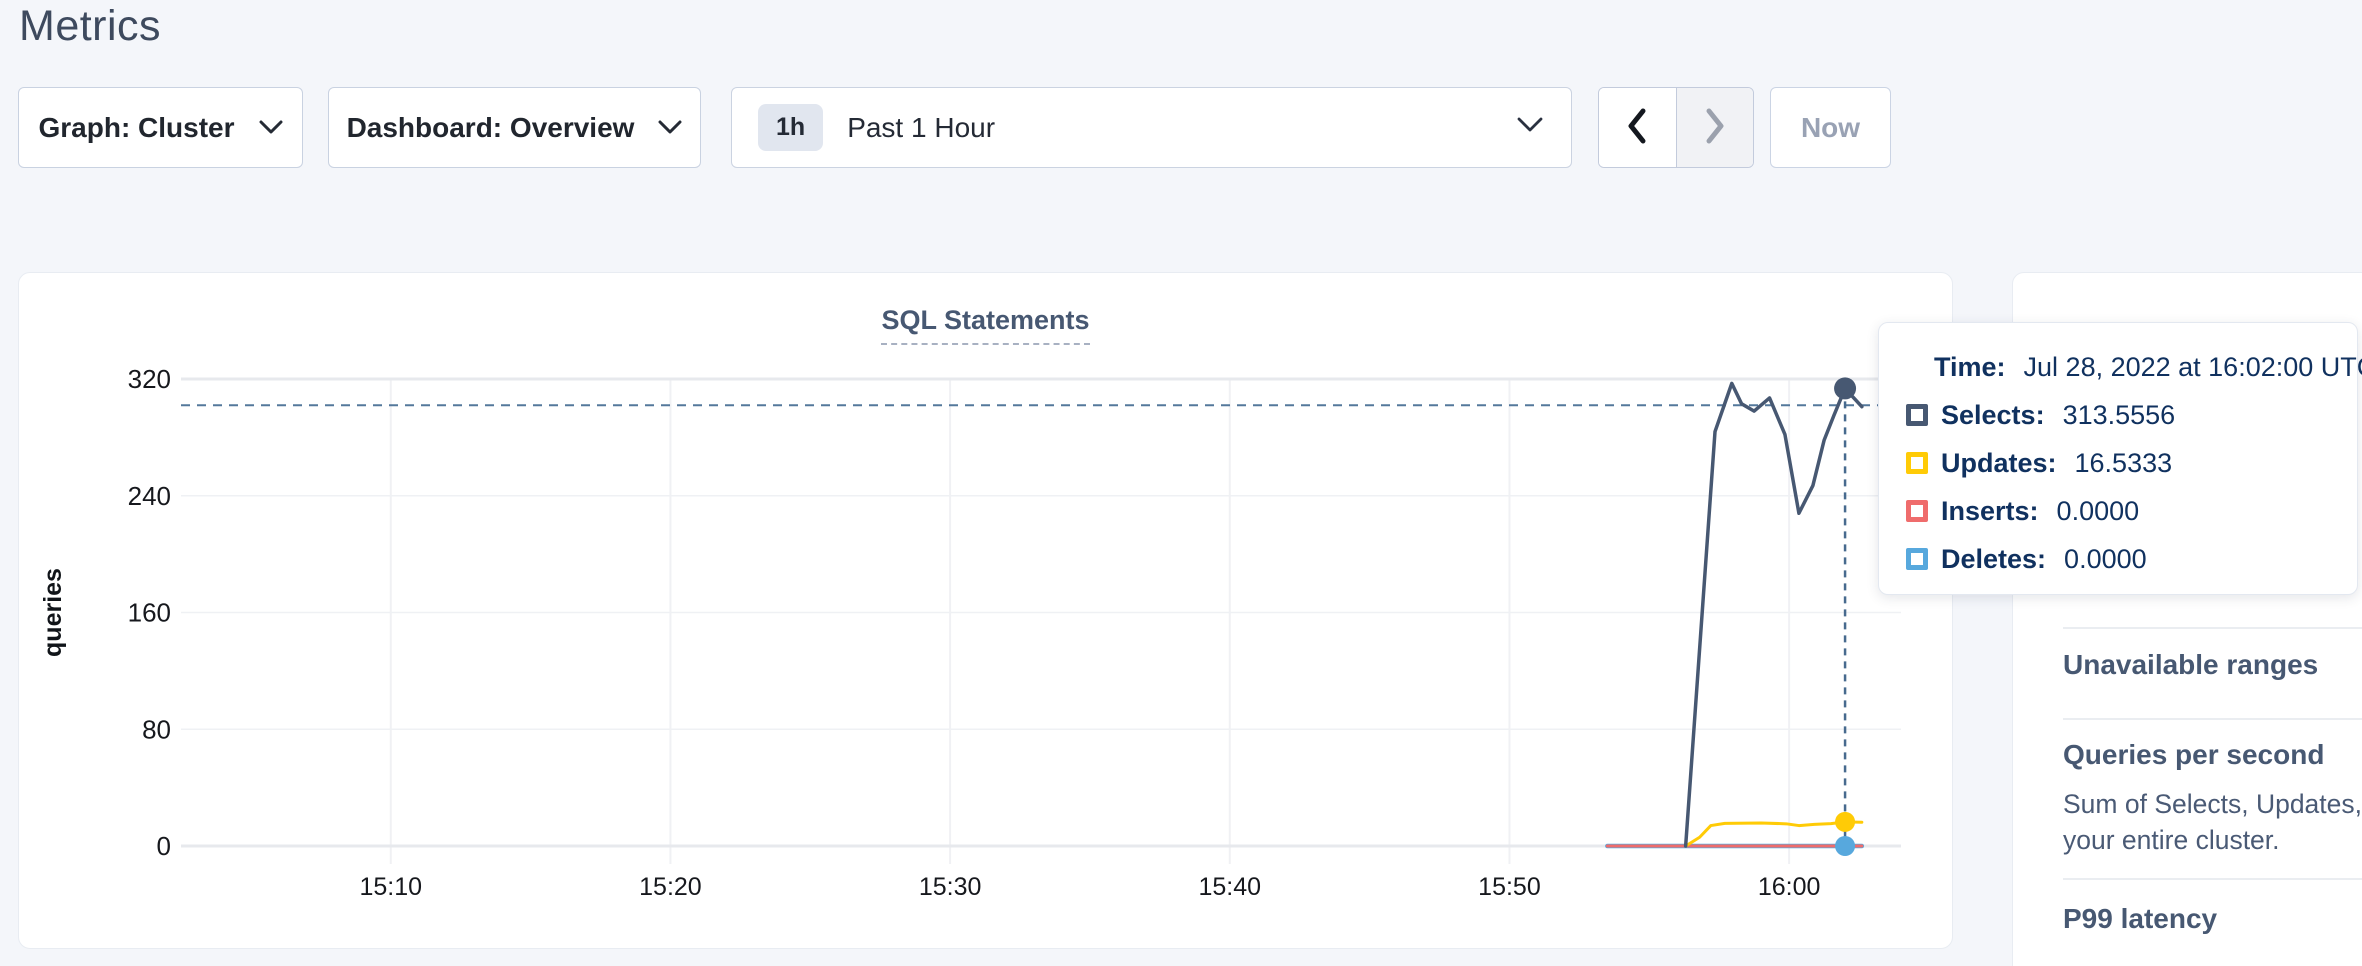 The image size is (2362, 966). Describe the element at coordinates (2192, 366) in the screenshot. I see `tooltip-time-value: Jul 28, 2022 at 16:02:00 UTC` at that location.